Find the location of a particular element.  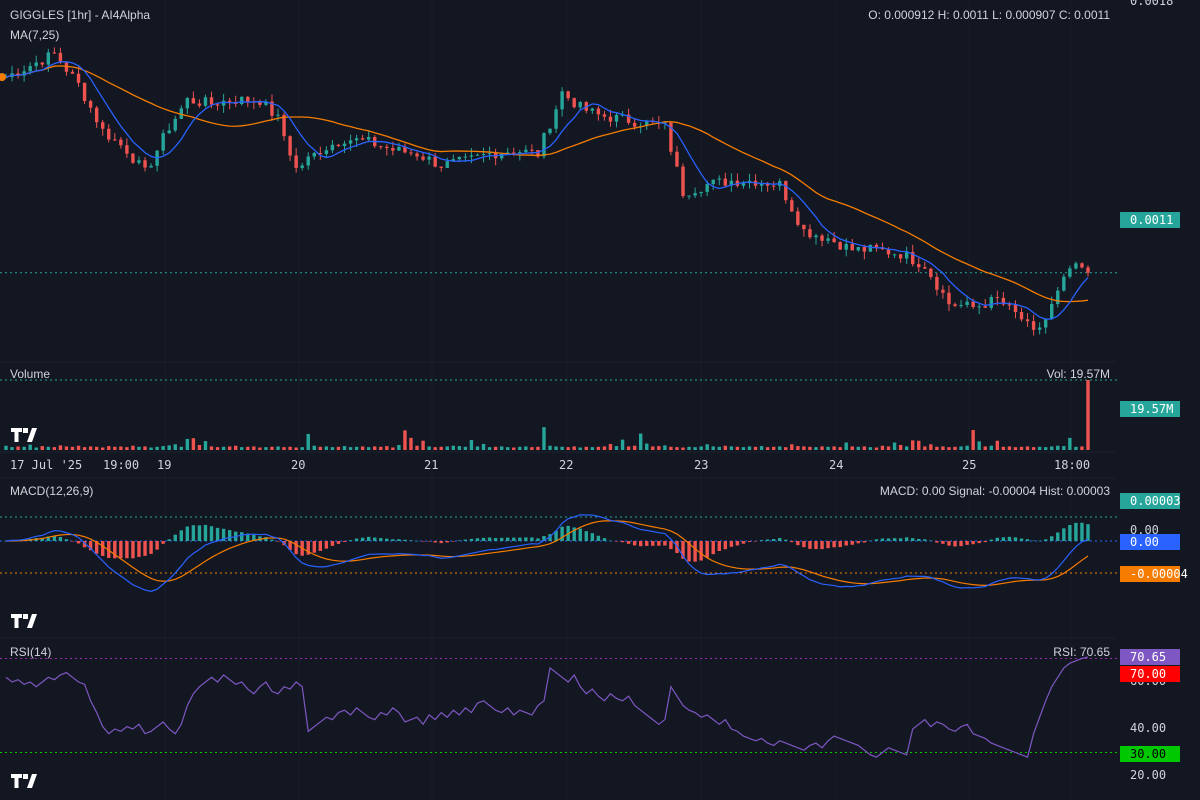

rsi-label: RSI(14) is located at coordinates (31, 652).